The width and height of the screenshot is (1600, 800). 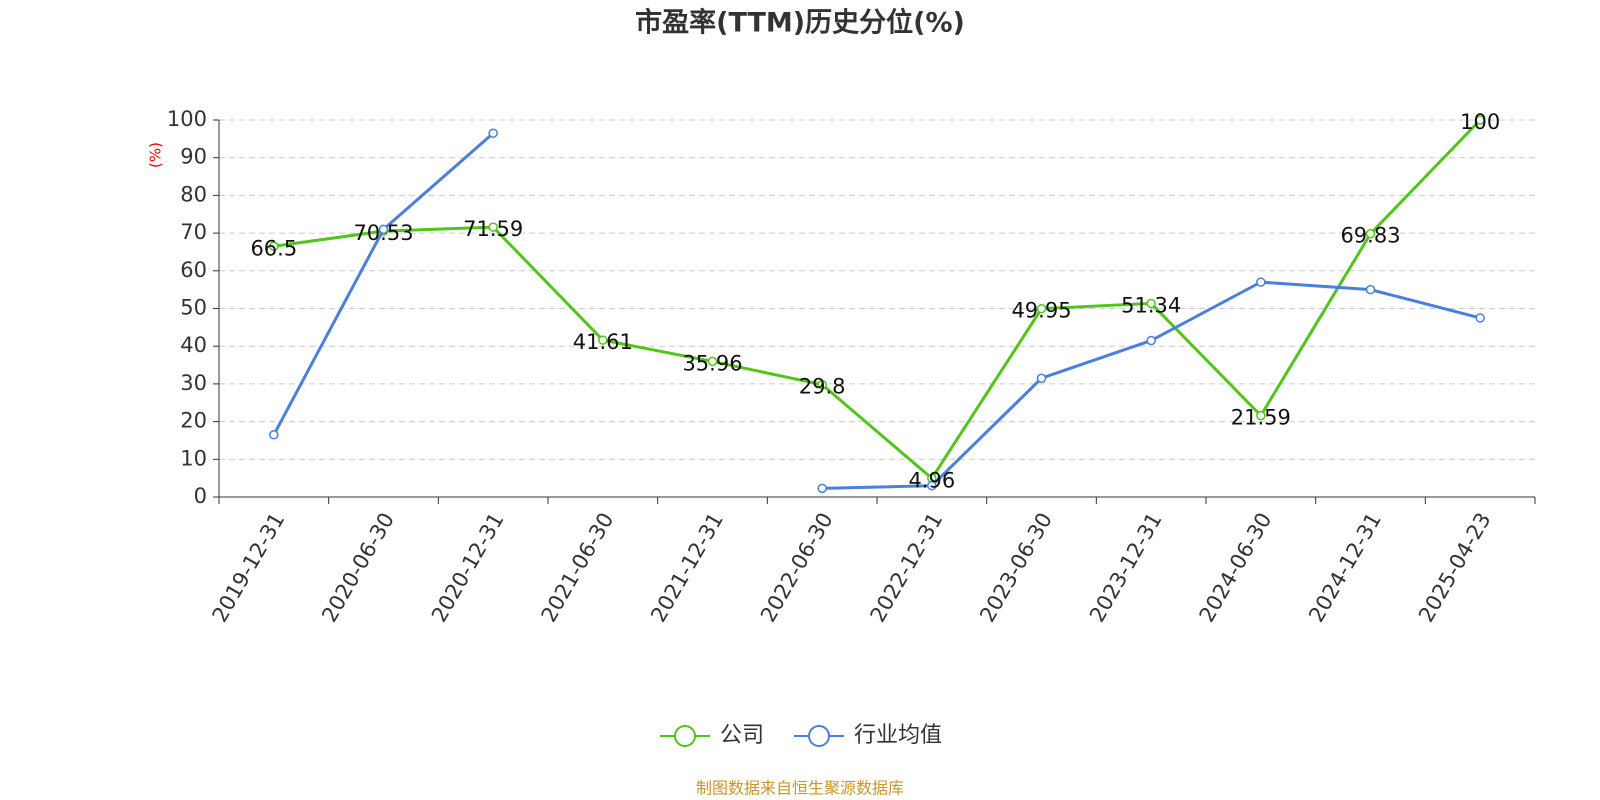 What do you see at coordinates (193, 383) in the screenshot?
I see `y-tick-label: 30` at bounding box center [193, 383].